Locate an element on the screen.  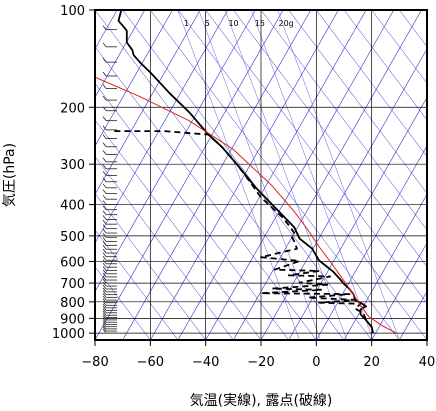
x-tick-label: 0 is located at coordinates (316, 362).